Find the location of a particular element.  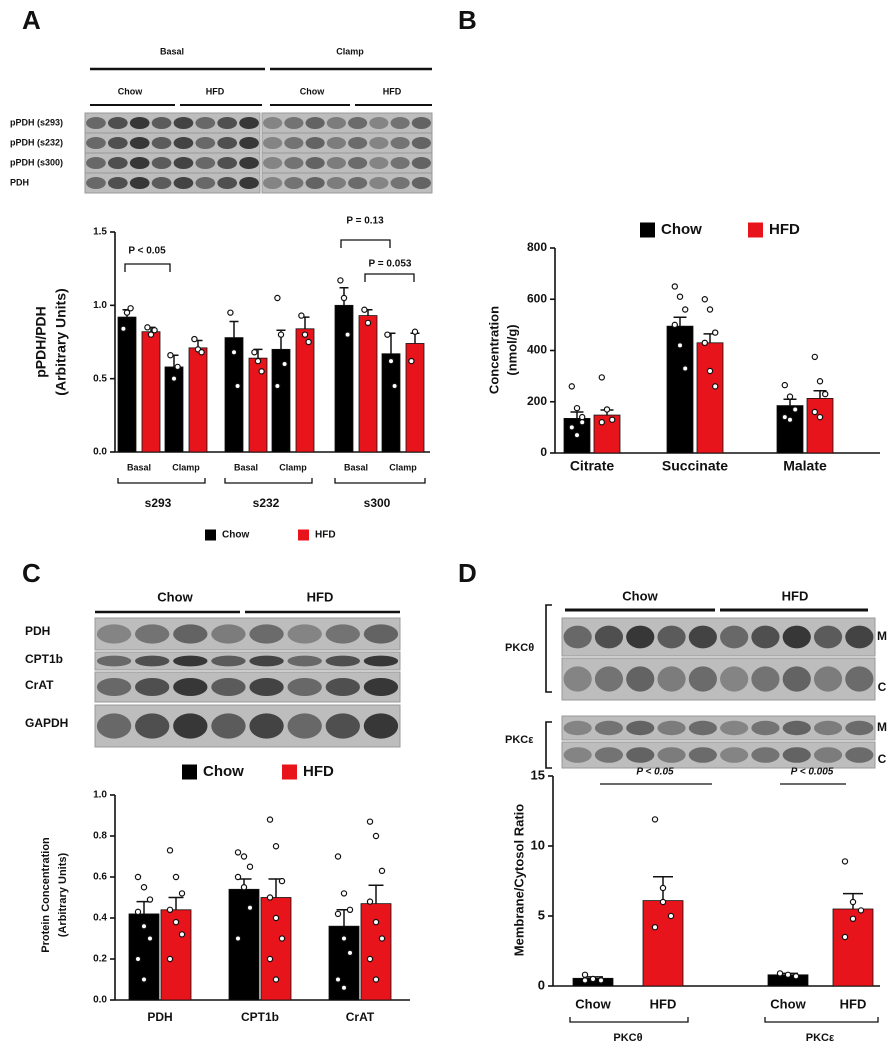

blot-group: Chow is located at coordinates (640, 595).